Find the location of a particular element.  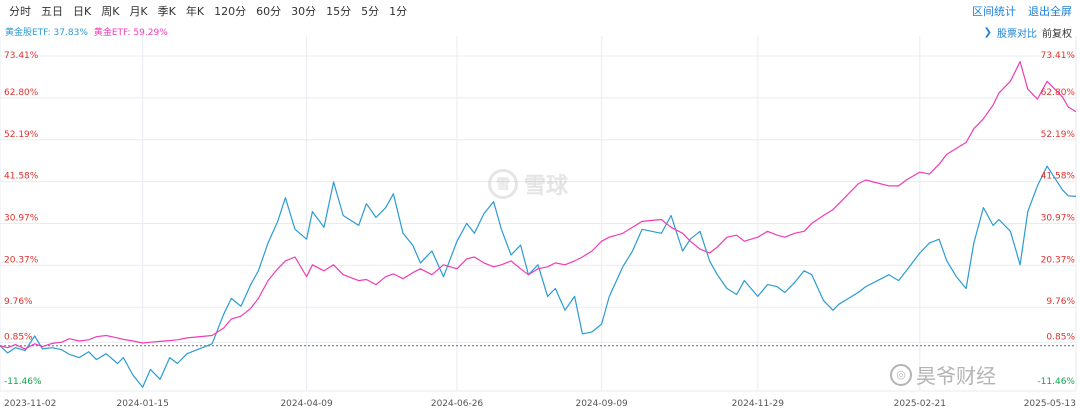

x-tick-label: 2023-11-02 is located at coordinates (30, 404).